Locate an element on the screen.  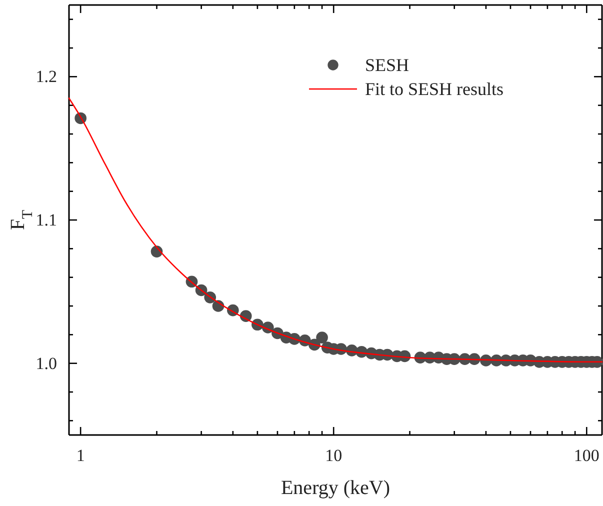
y-tick-label: 1.0 is located at coordinates (46, 363).